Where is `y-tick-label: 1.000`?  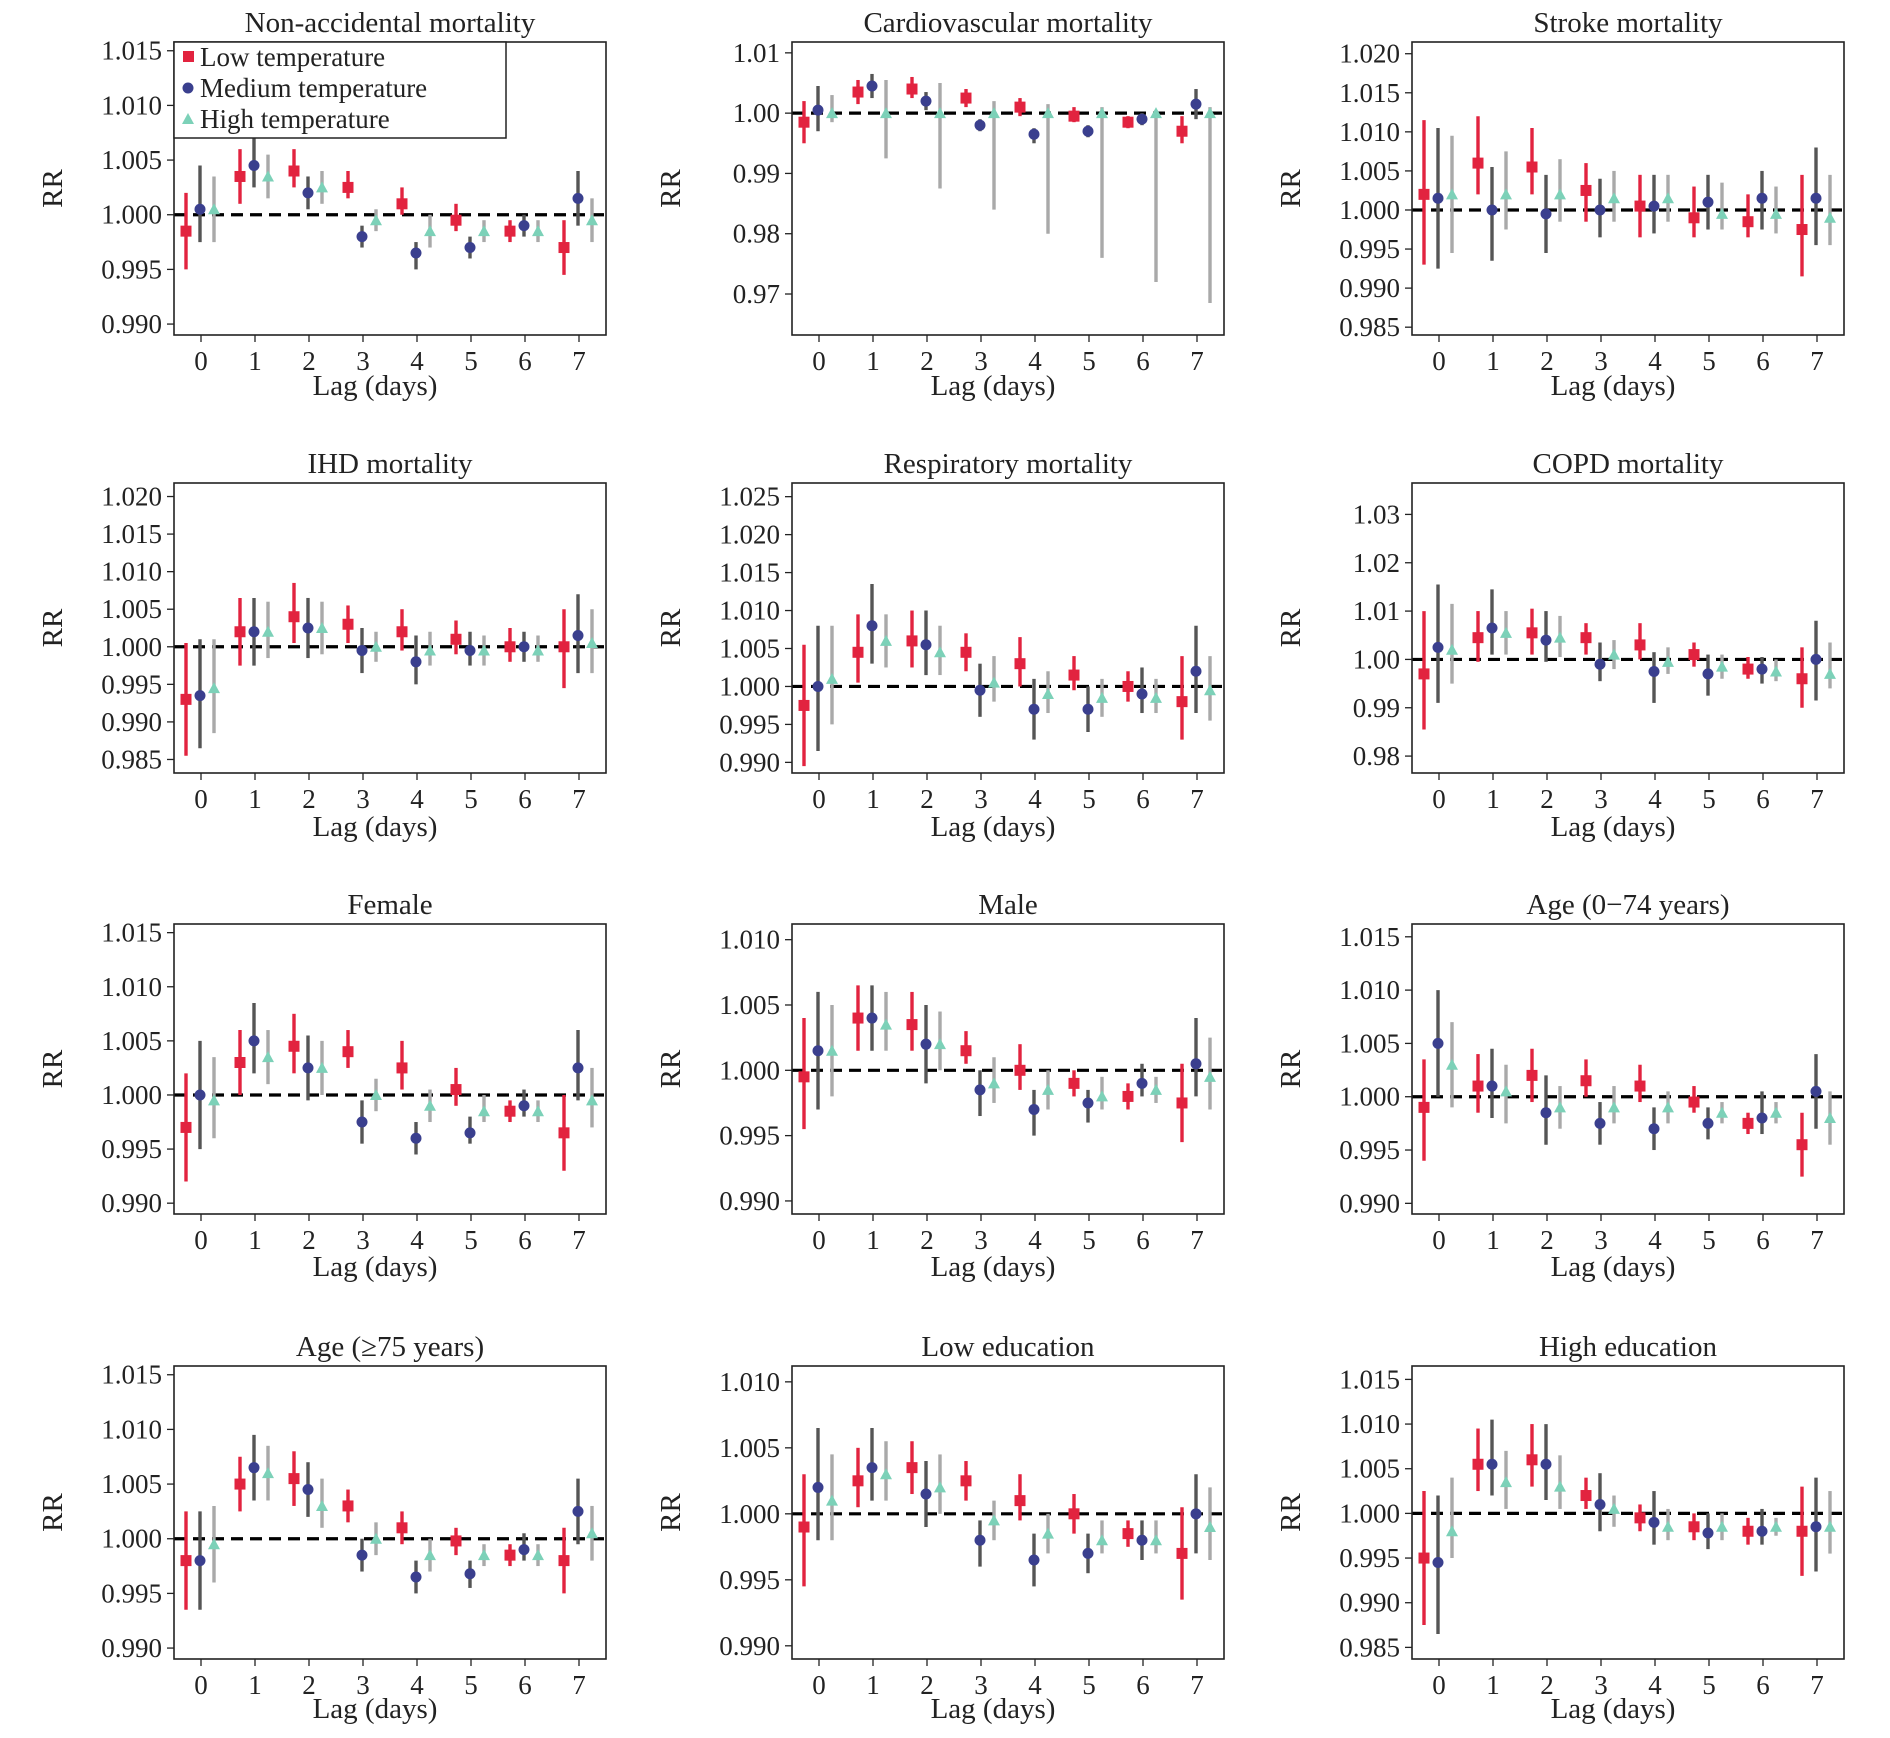
y-tick-label: 1.000 is located at coordinates (1369, 210).